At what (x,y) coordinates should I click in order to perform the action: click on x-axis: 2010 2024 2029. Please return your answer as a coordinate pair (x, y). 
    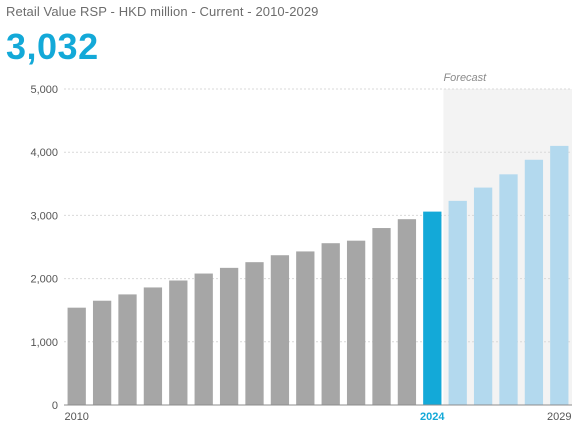
    Looking at the image, I should click on (317, 417).